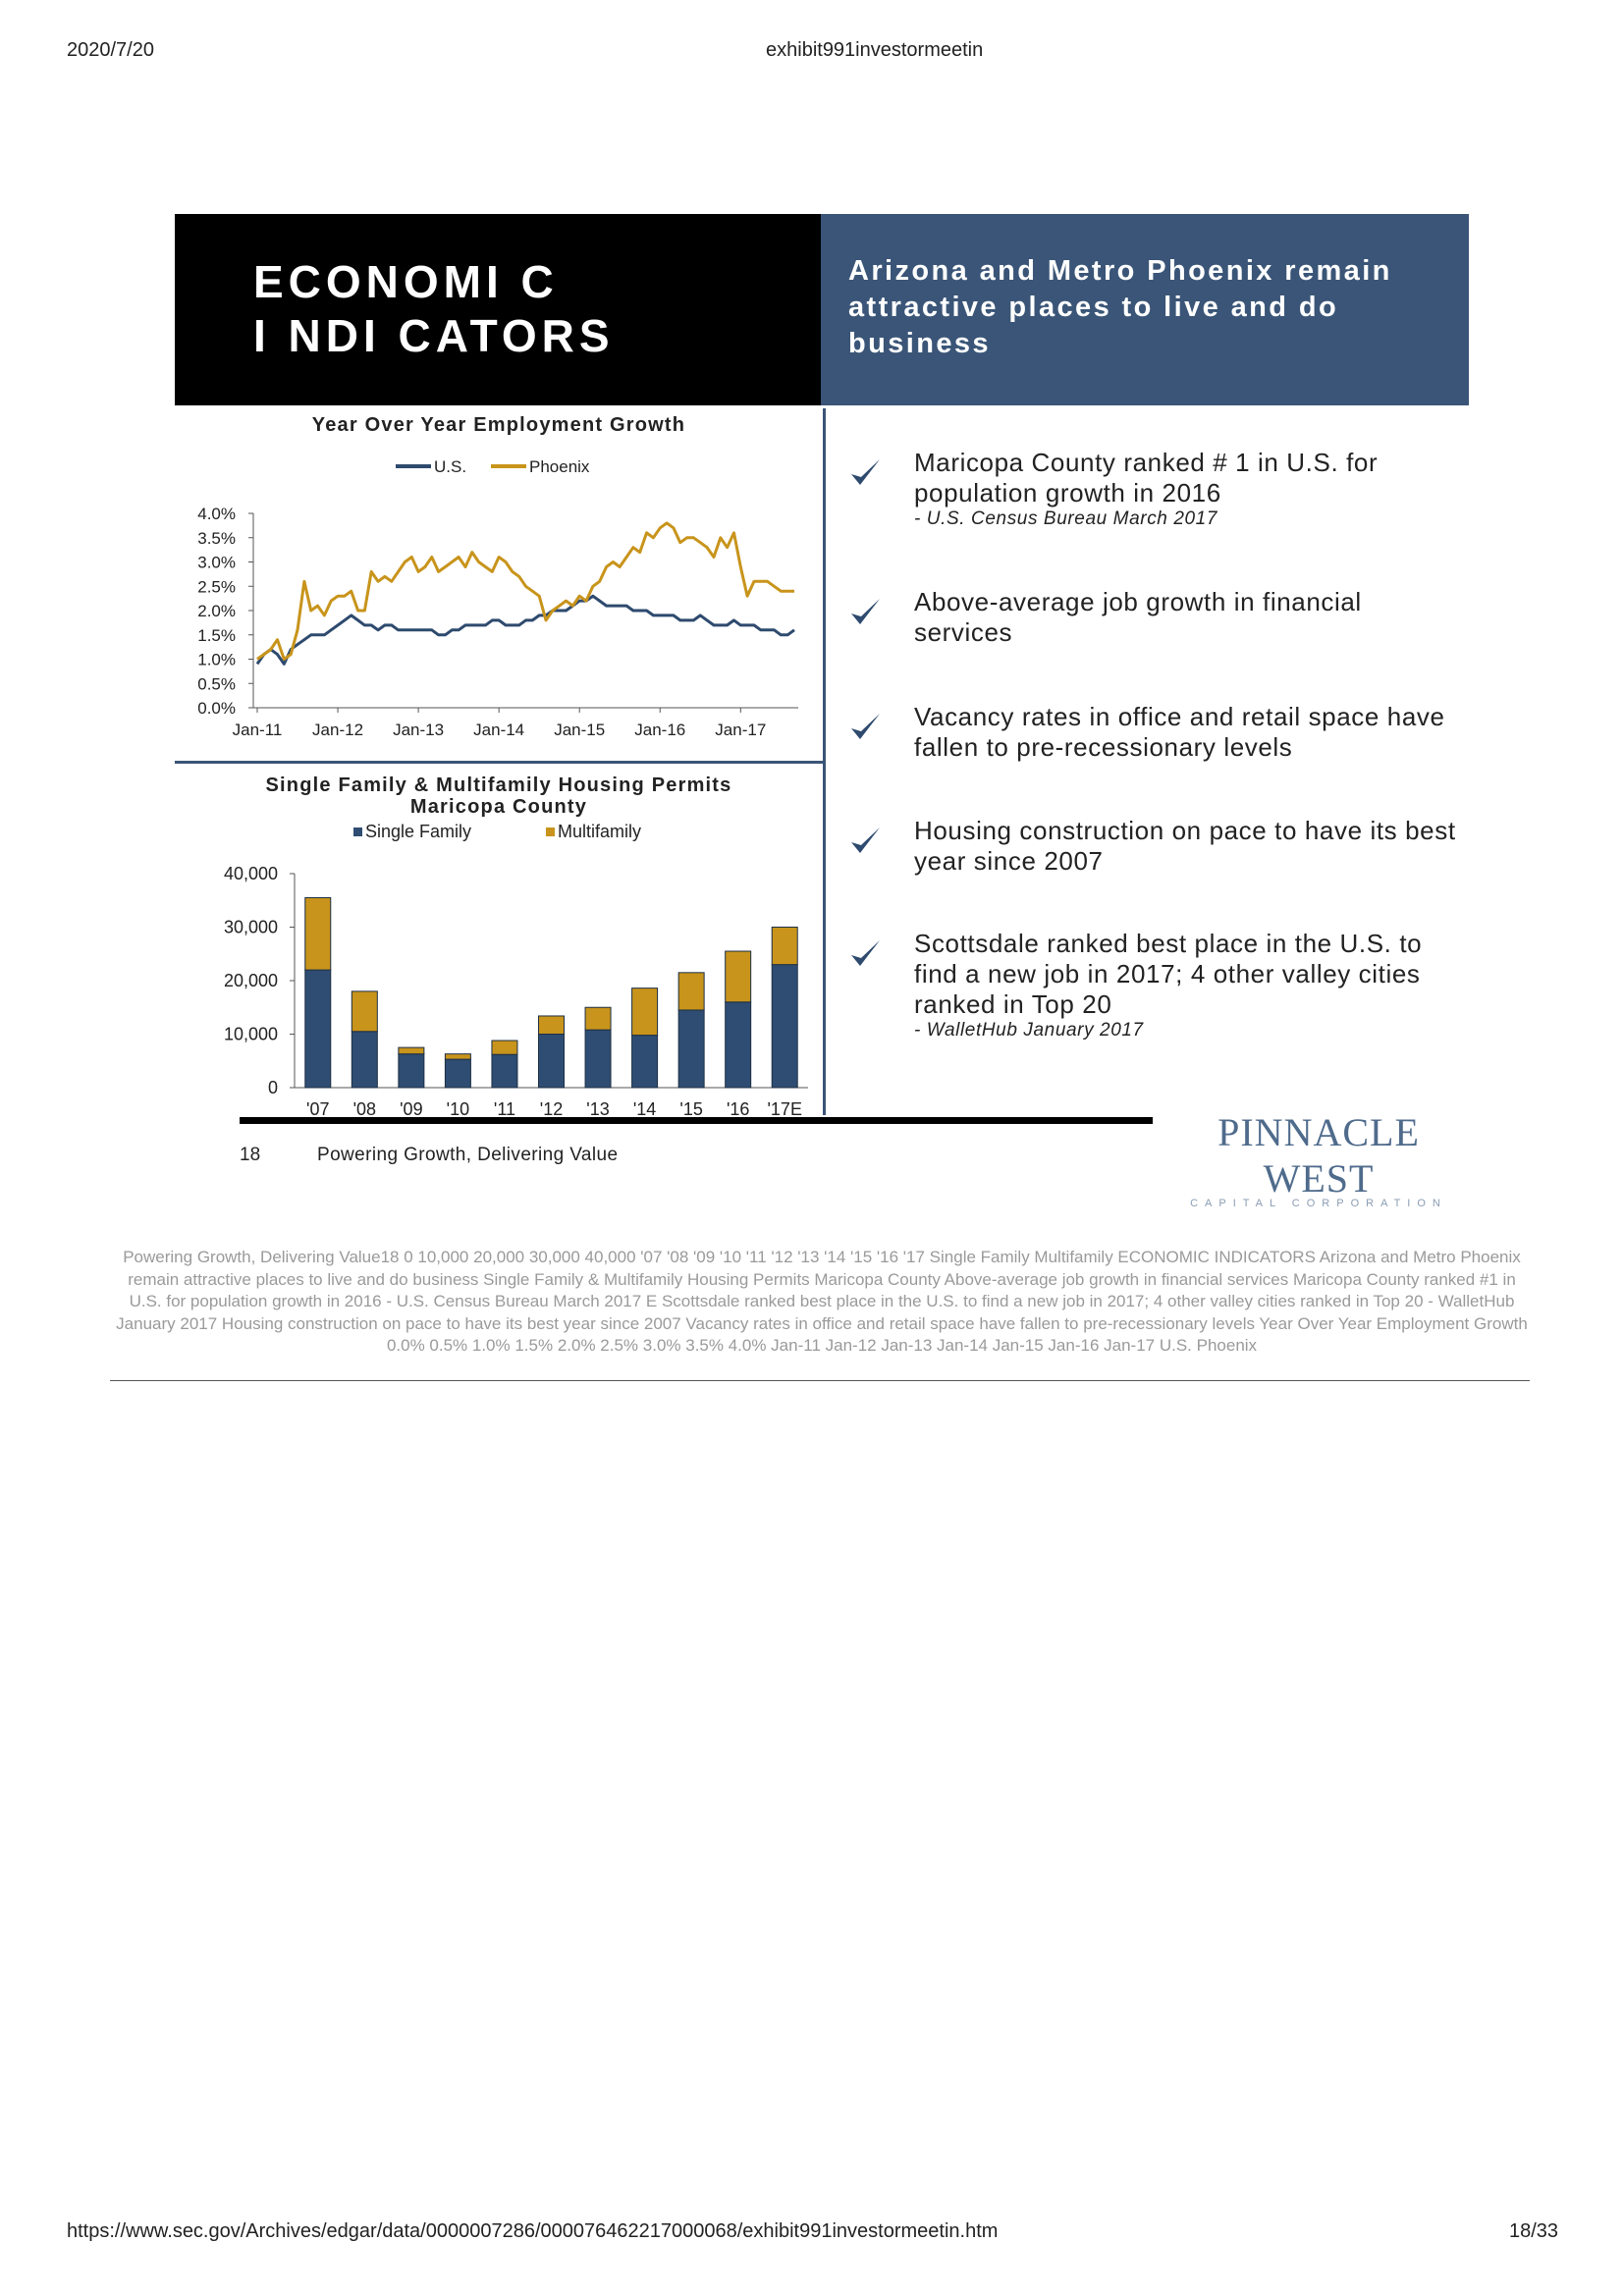 The height and width of the screenshot is (2296, 1623). What do you see at coordinates (552, 1109) in the screenshot?
I see `x-tick-label: '12` at bounding box center [552, 1109].